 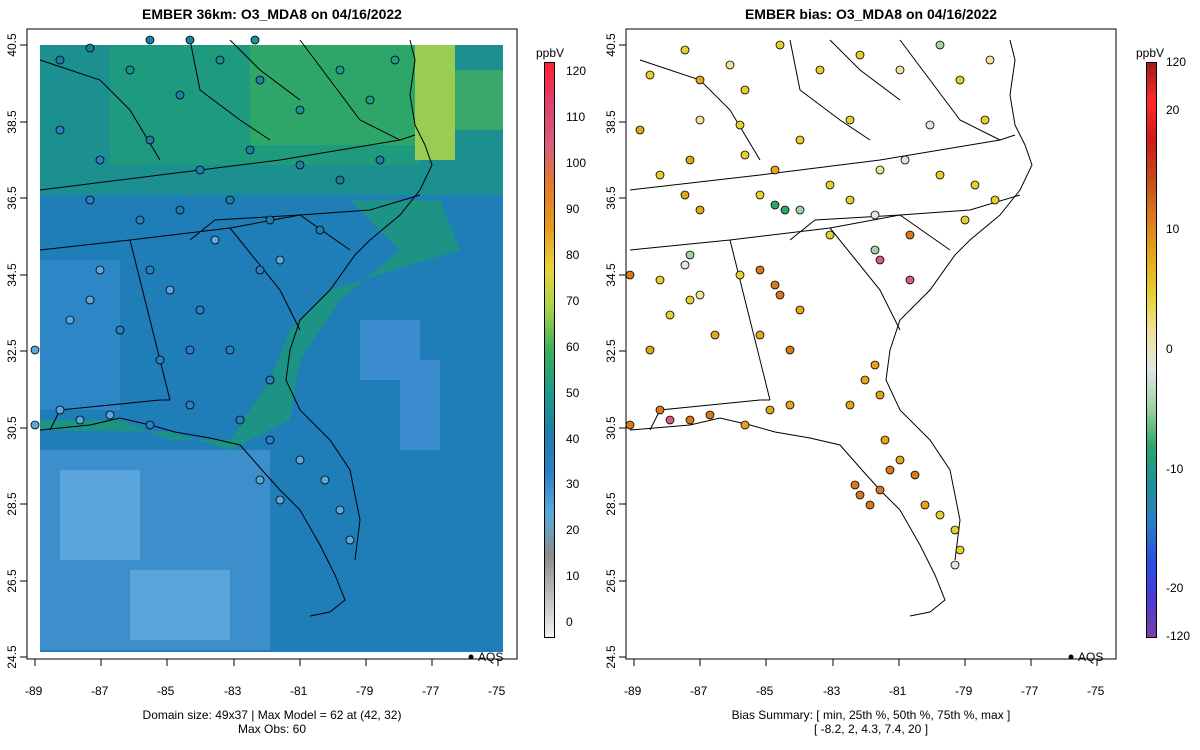 I want to click on left-colorbar-tick: 30, so click(x=573, y=484).